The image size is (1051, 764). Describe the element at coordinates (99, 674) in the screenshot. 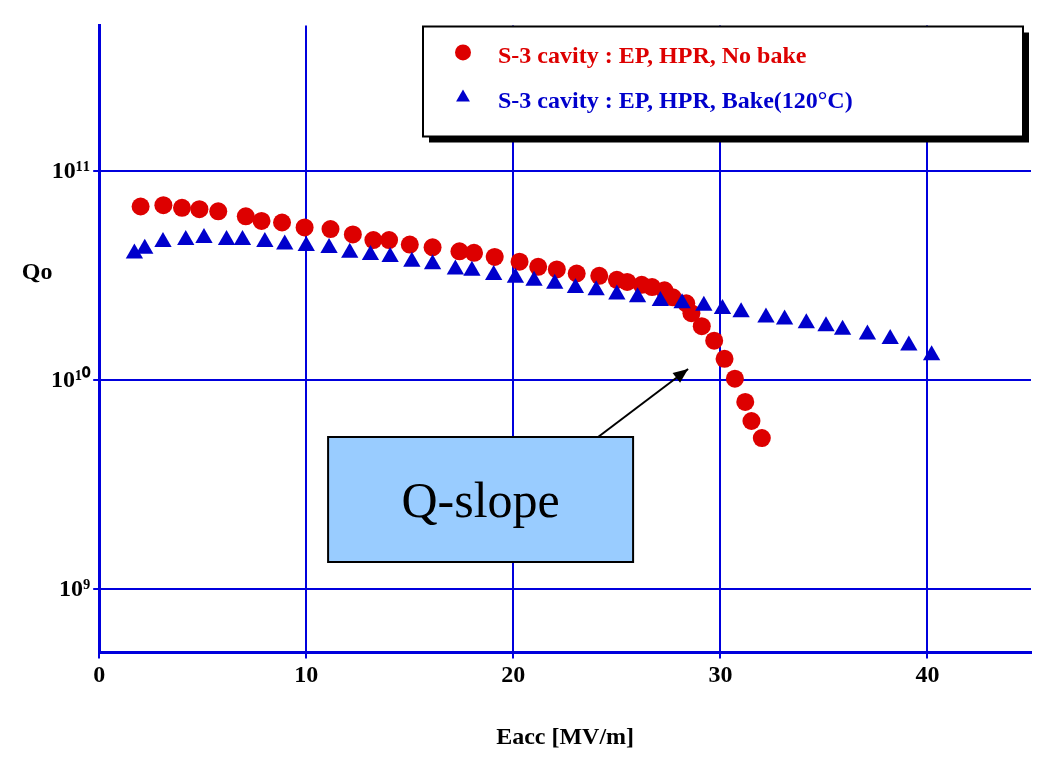

I see `x-tick-label: 0` at that location.